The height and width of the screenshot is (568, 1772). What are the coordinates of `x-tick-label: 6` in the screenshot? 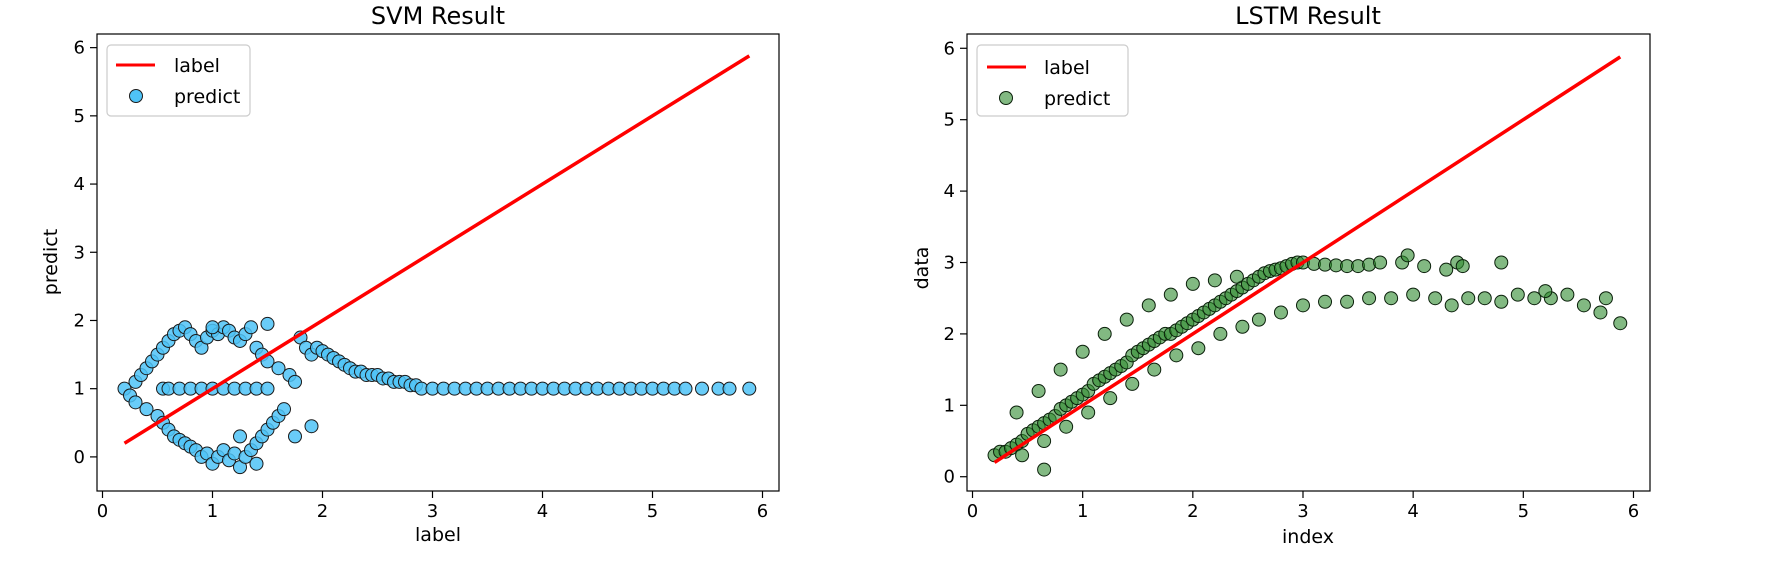 It's located at (1633, 511).